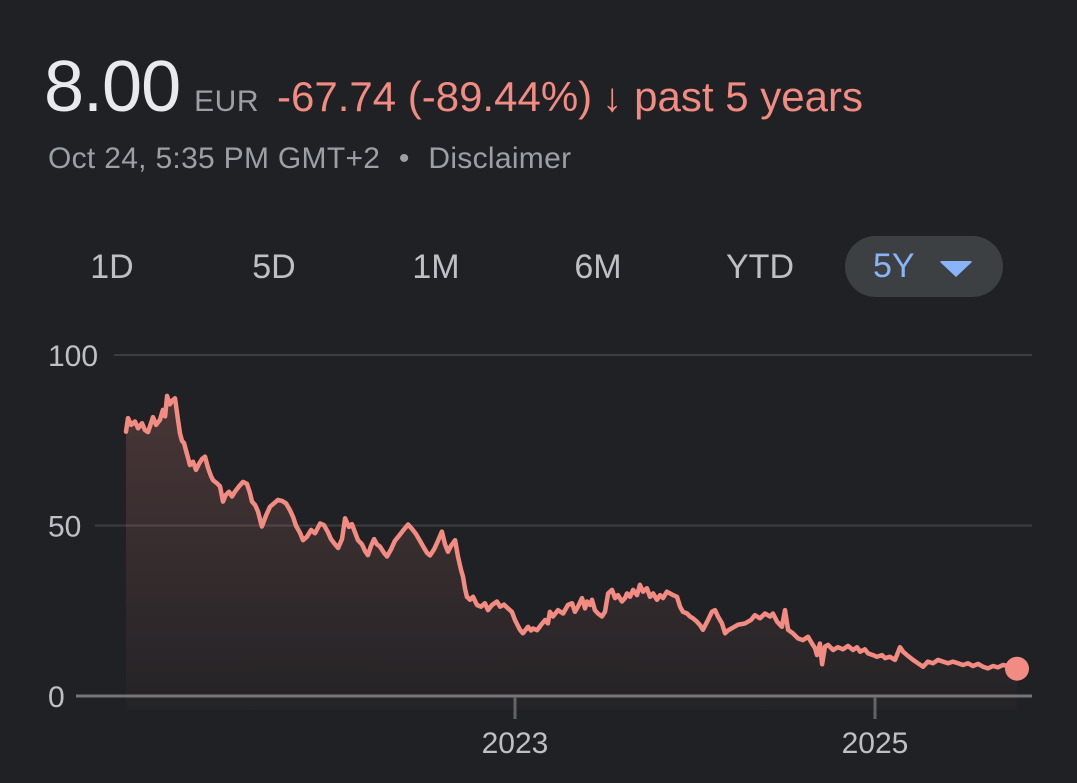 This screenshot has height=783, width=1077. What do you see at coordinates (56, 697) in the screenshot?
I see `y-axis-label: 0` at bounding box center [56, 697].